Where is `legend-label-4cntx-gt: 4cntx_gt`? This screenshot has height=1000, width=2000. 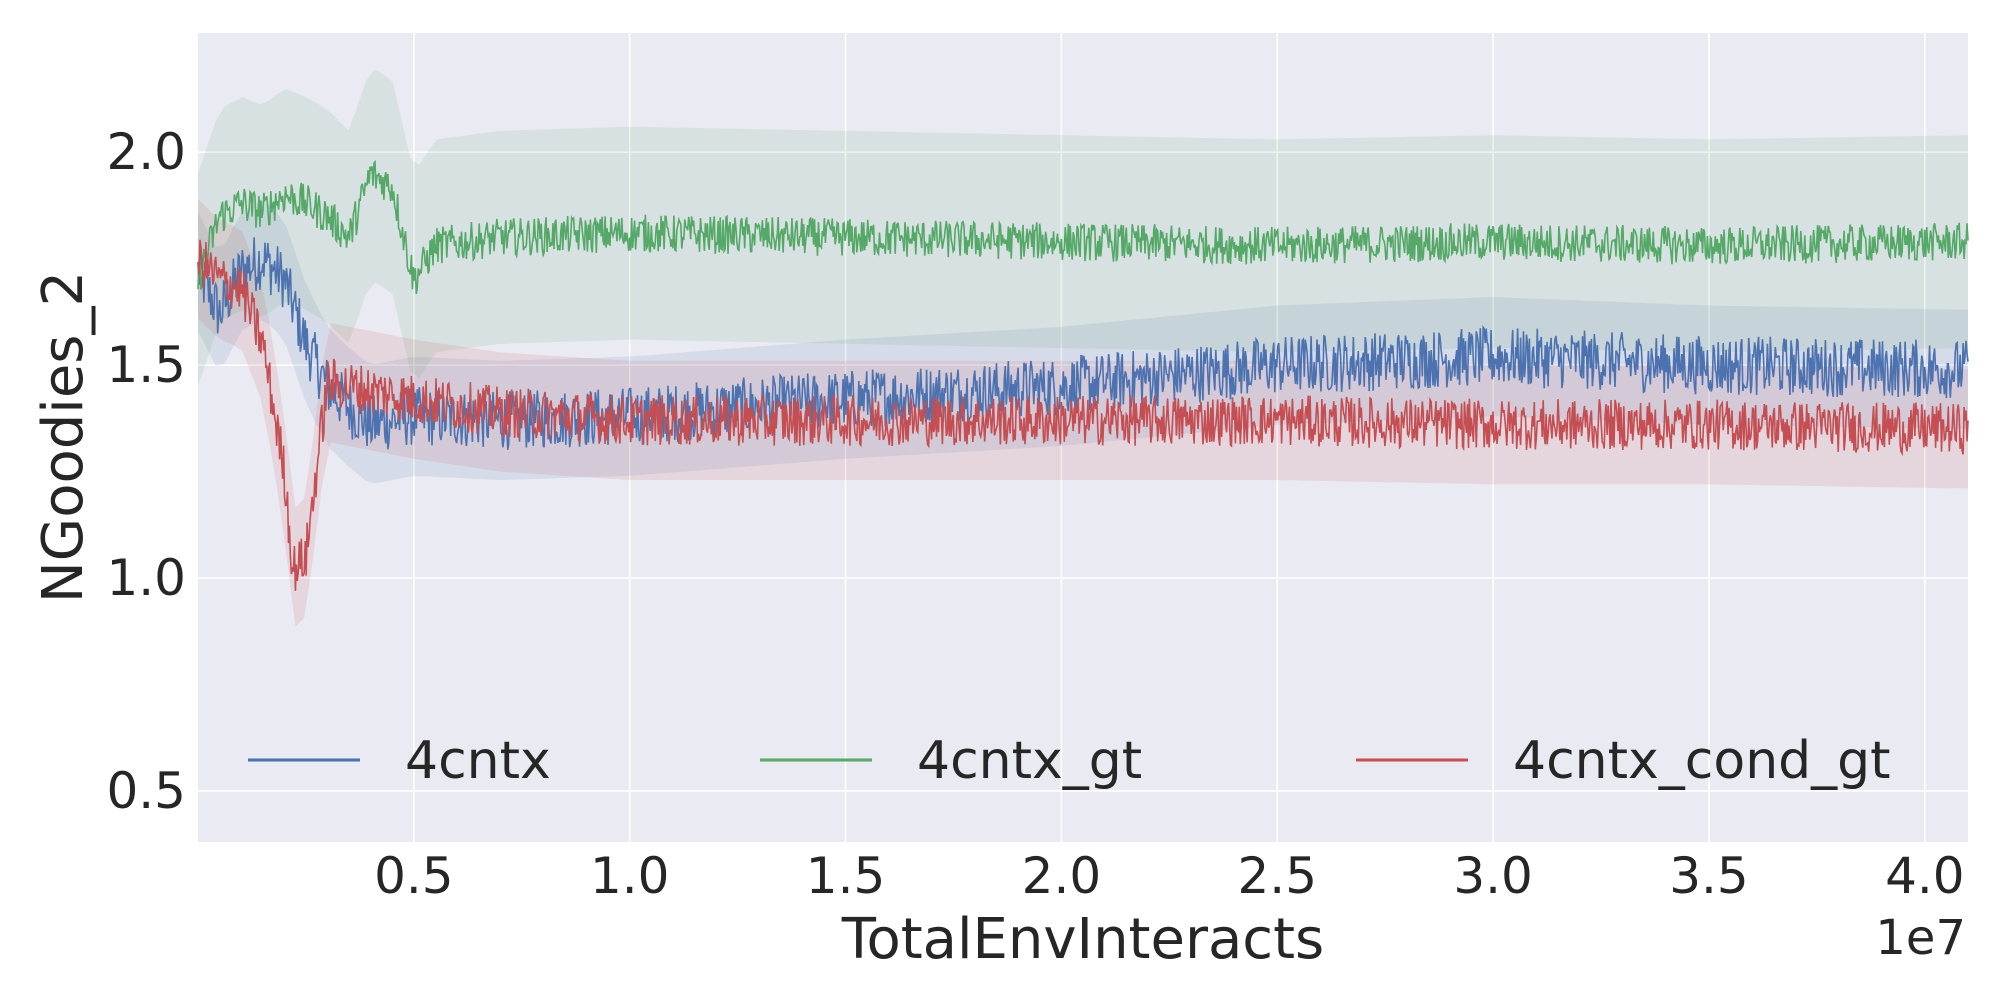 legend-label-4cntx-gt: 4cntx_gt is located at coordinates (1029, 761).